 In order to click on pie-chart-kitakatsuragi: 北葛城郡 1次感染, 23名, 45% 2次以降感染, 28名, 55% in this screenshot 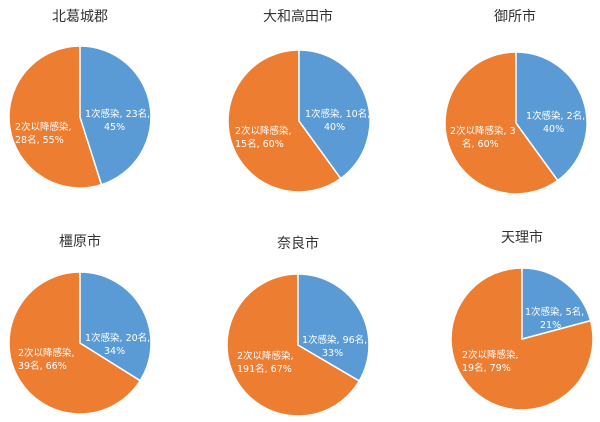, I will do `click(80, 99)`.